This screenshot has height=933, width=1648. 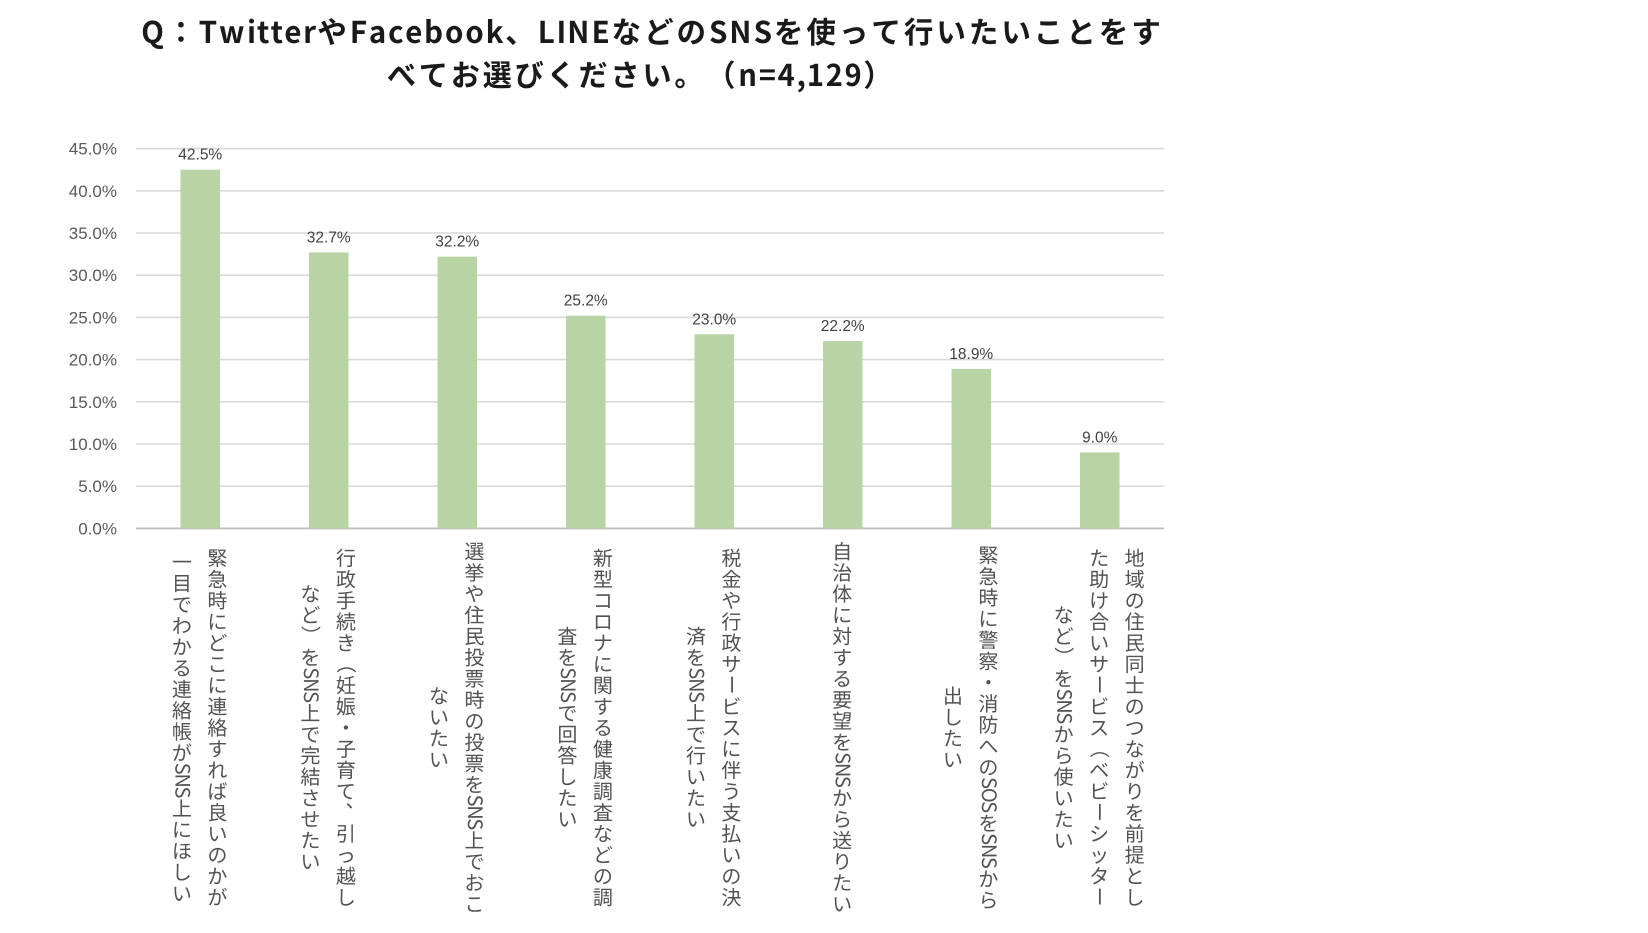 What do you see at coordinates (93, 275) in the screenshot?
I see `svg-text: 30.0%` at bounding box center [93, 275].